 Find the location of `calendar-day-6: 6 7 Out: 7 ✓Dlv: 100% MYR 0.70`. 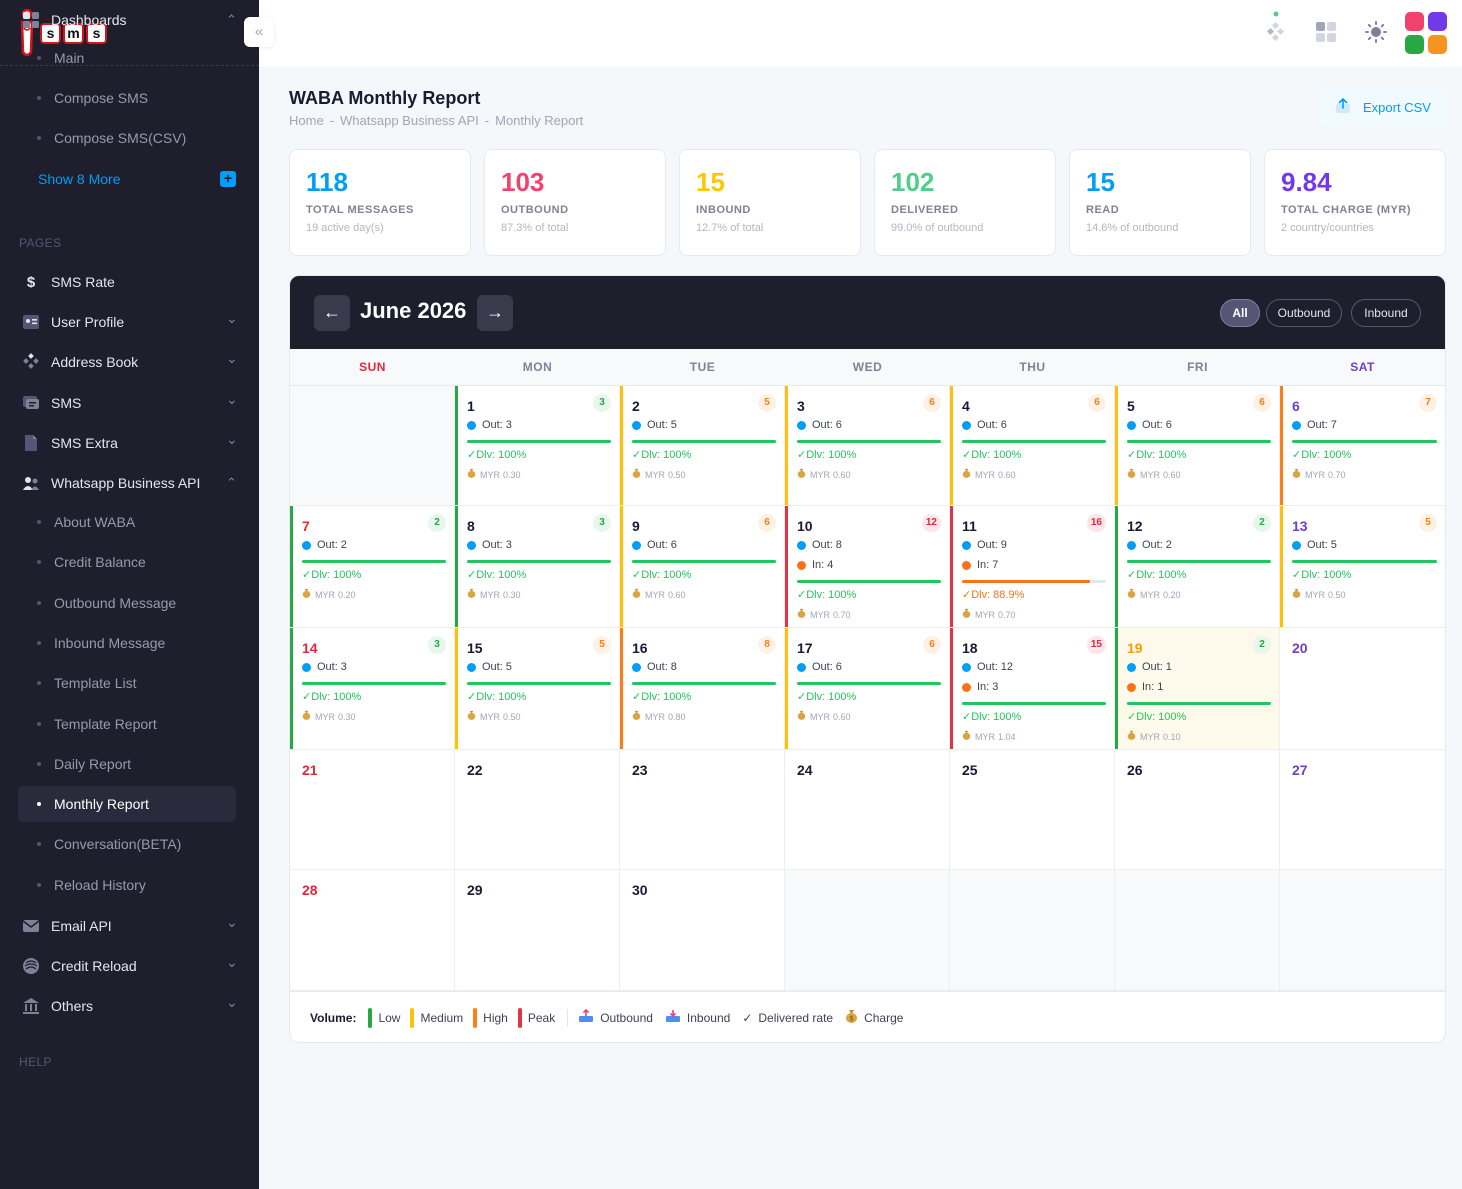

calendar-day-6: 6 7 Out: 7 ✓Dlv: 100% MYR 0.70 is located at coordinates (1362, 446).